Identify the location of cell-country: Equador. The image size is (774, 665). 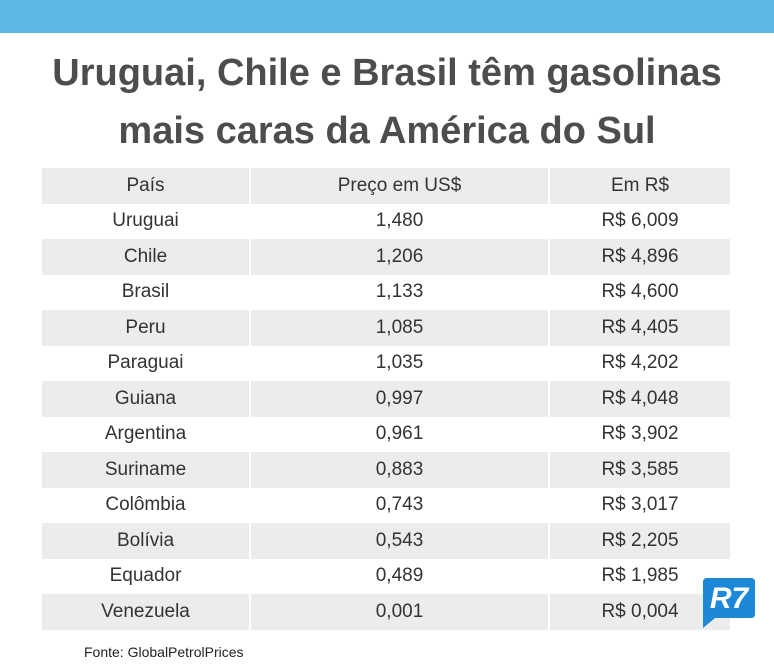
(146, 576).